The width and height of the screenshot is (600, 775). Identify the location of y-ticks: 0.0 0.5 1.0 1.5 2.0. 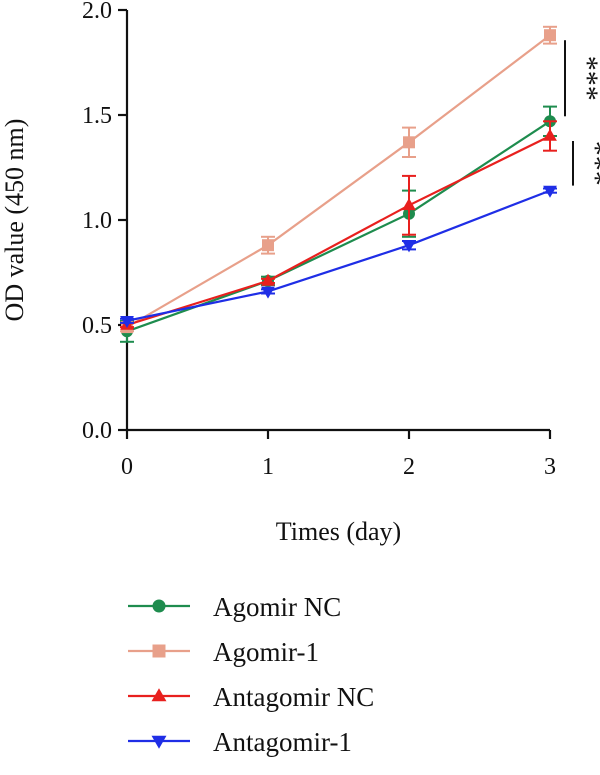
(104, 222).